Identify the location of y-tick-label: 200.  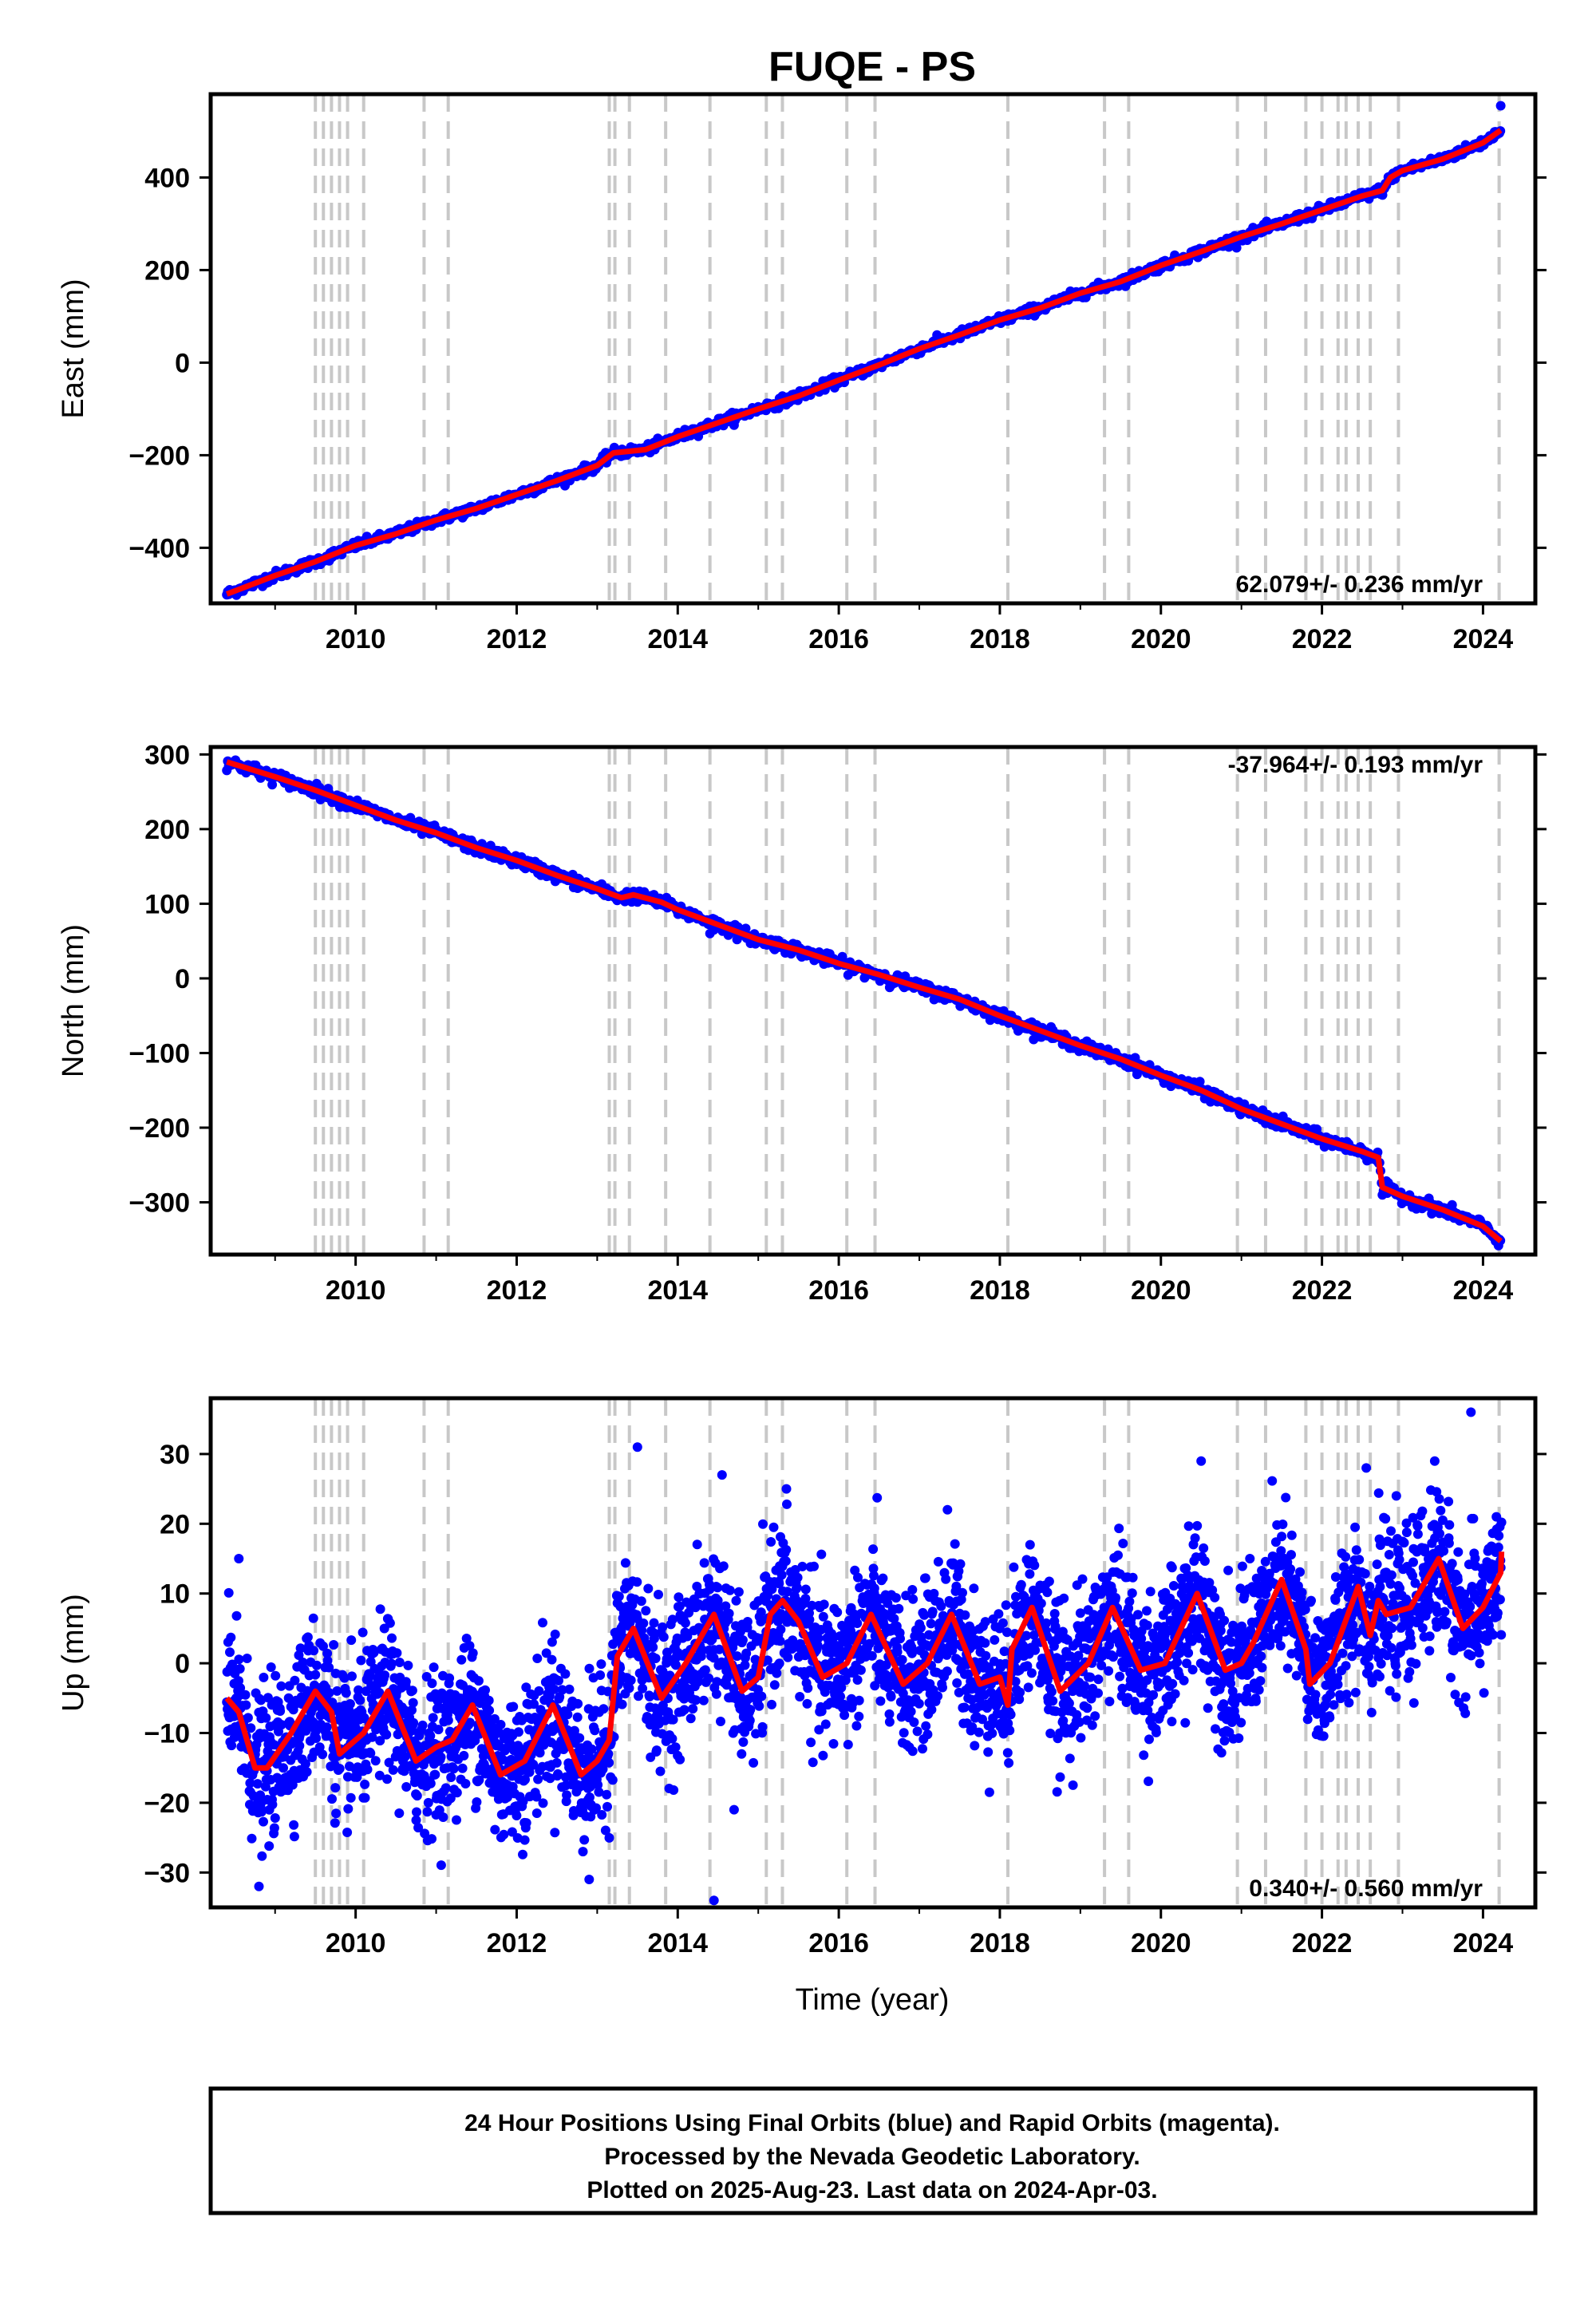
(167, 270).